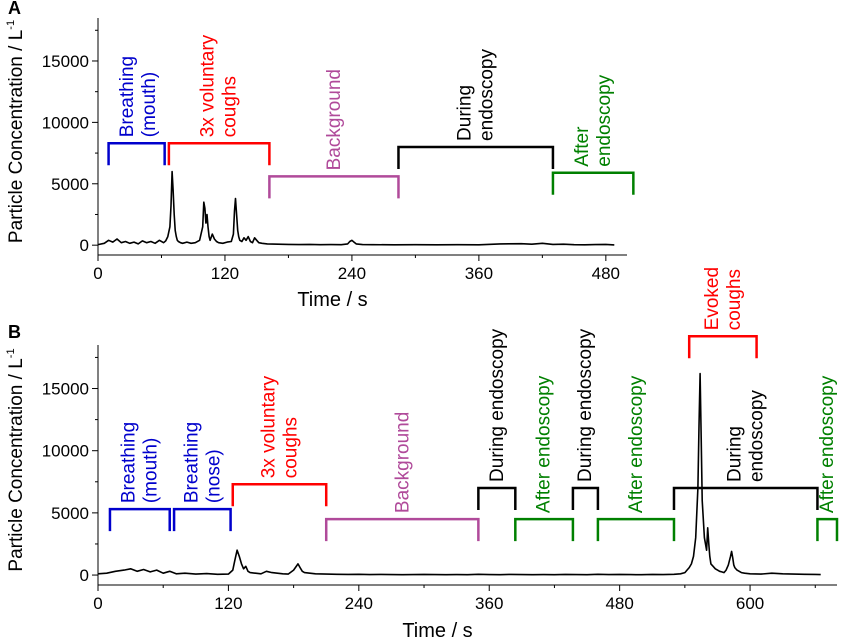 This screenshot has height=643, width=850. What do you see at coordinates (582, 146) in the screenshot?
I see `annotation-label: After` at bounding box center [582, 146].